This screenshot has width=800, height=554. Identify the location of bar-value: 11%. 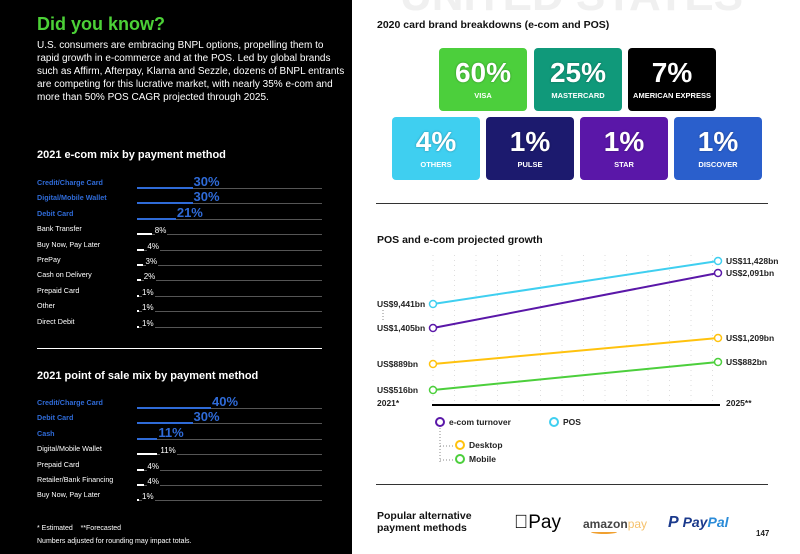
(171, 432).